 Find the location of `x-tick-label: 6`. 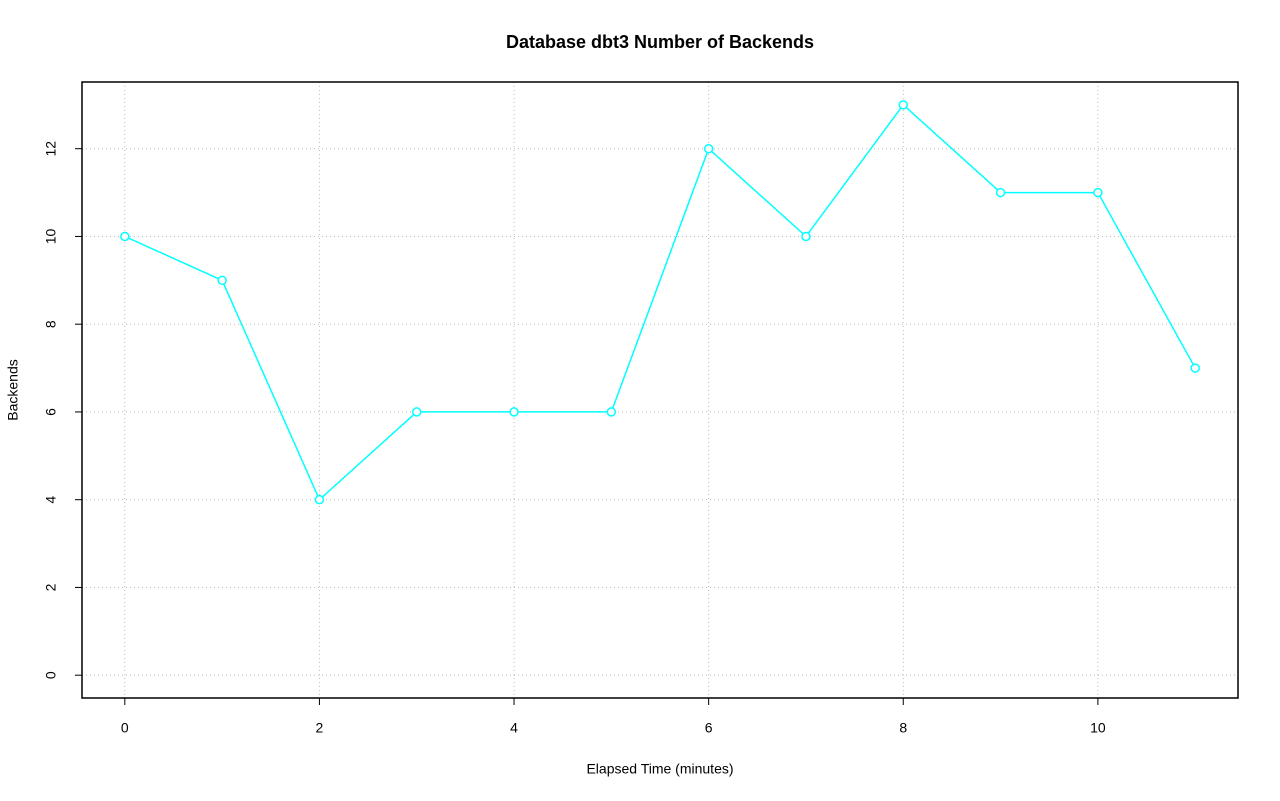

x-tick-label: 6 is located at coordinates (709, 728).